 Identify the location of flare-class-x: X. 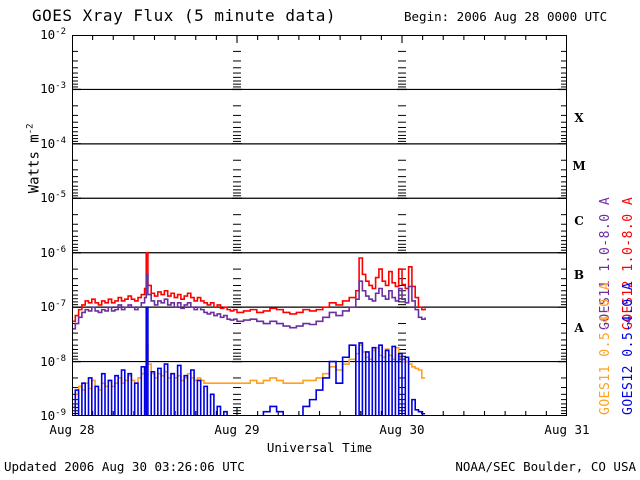
(579, 118).